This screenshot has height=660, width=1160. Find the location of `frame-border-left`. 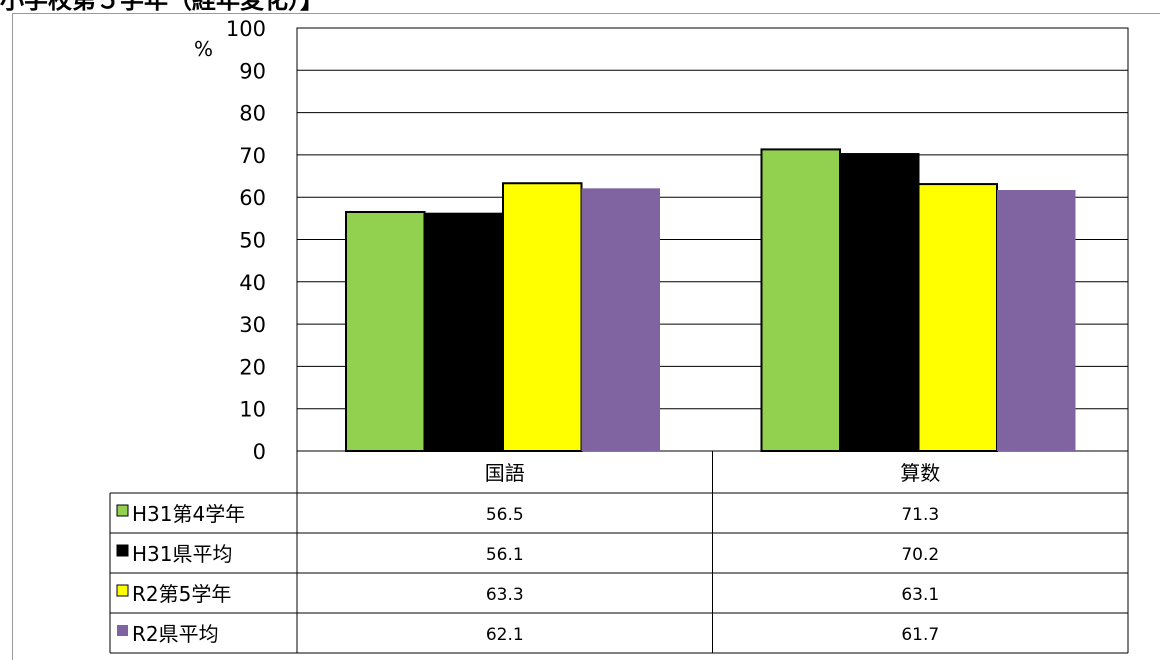

frame-border-left is located at coordinates (12, 336).